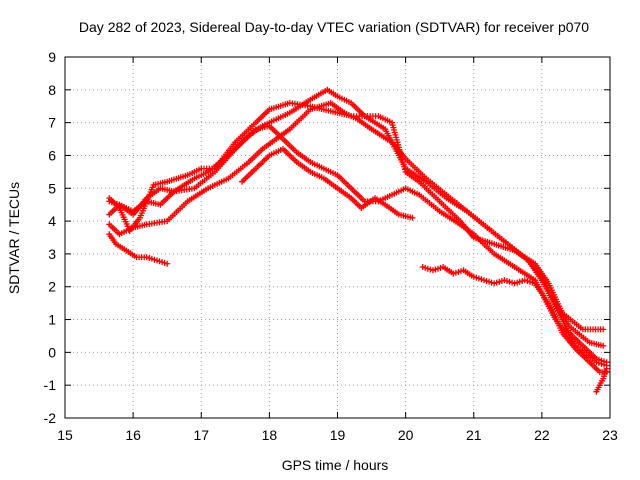  What do you see at coordinates (201, 435) in the screenshot?
I see `x-tick-label: 17` at bounding box center [201, 435].